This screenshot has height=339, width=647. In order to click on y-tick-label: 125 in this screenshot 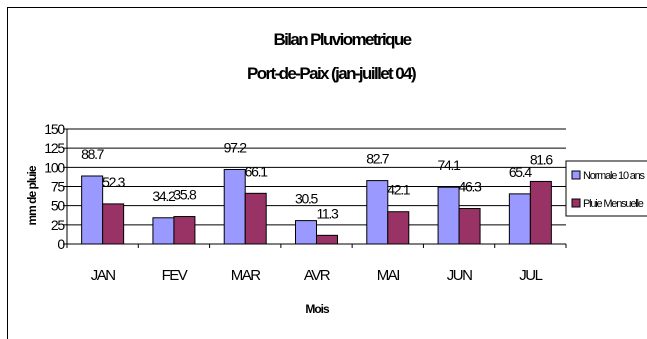, I will do `click(54, 148)`.